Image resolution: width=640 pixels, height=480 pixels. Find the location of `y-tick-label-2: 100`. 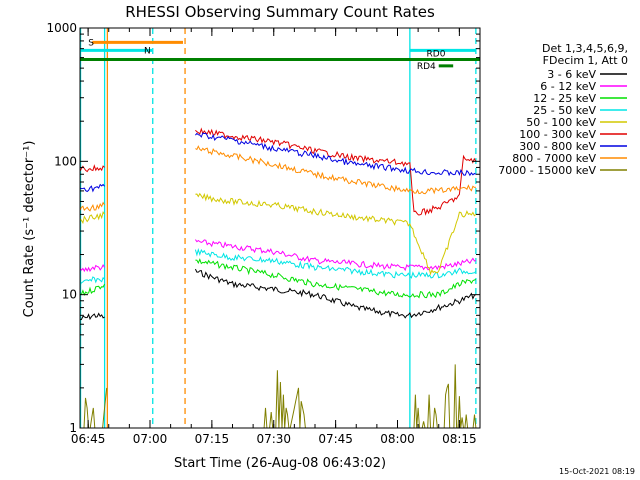

y-tick-label-2: 100 is located at coordinates (65, 161).